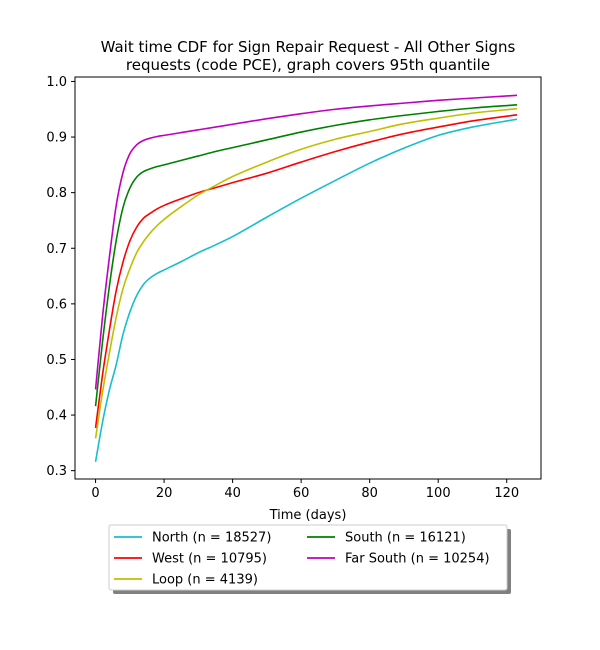 Image resolution: width=600 pixels, height=650 pixels. Describe the element at coordinates (369, 493) in the screenshot. I see `x-tick-label: 80` at that location.